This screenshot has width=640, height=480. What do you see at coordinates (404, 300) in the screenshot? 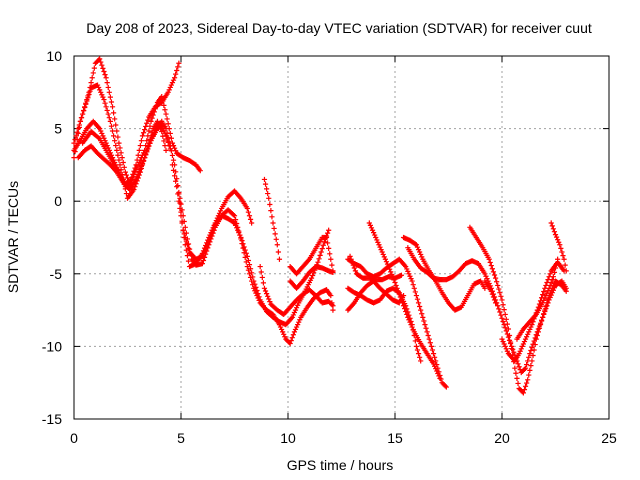
I see `series-track-p` at bounding box center [404, 300].